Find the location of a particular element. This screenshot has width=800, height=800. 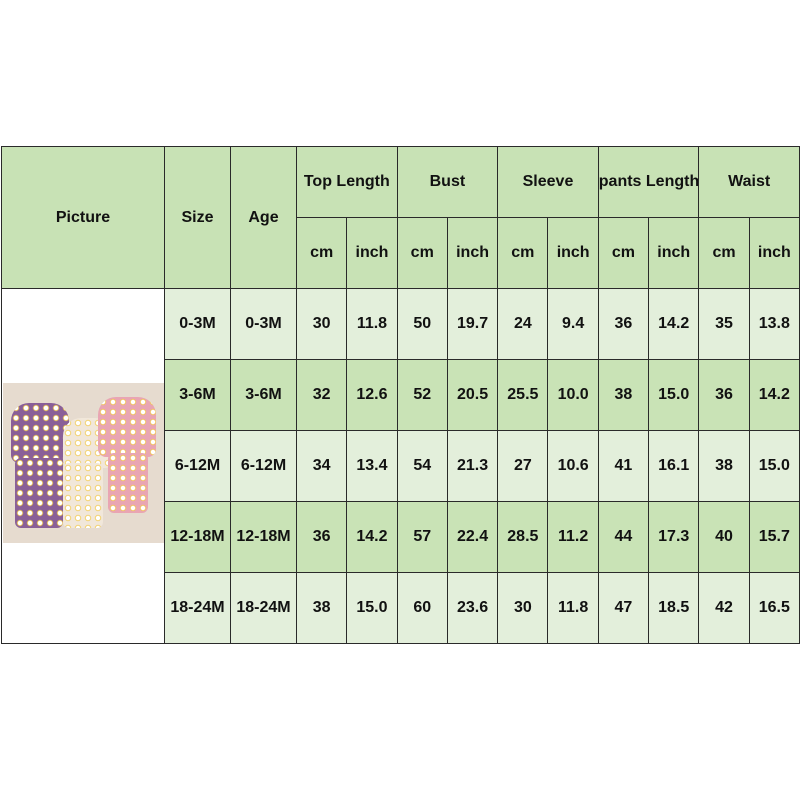

measurement-cell: 23.6 is located at coordinates (472, 608).